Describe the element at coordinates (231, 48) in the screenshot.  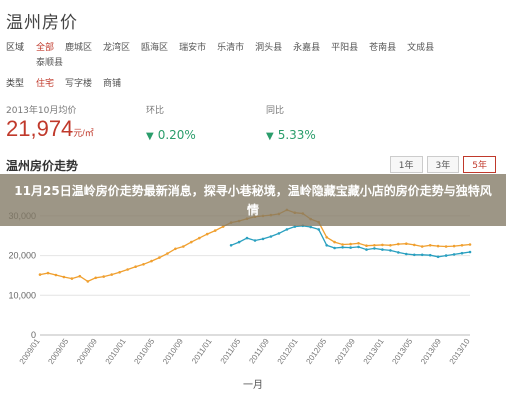
I see `region-yueqing: 乐清市` at that location.